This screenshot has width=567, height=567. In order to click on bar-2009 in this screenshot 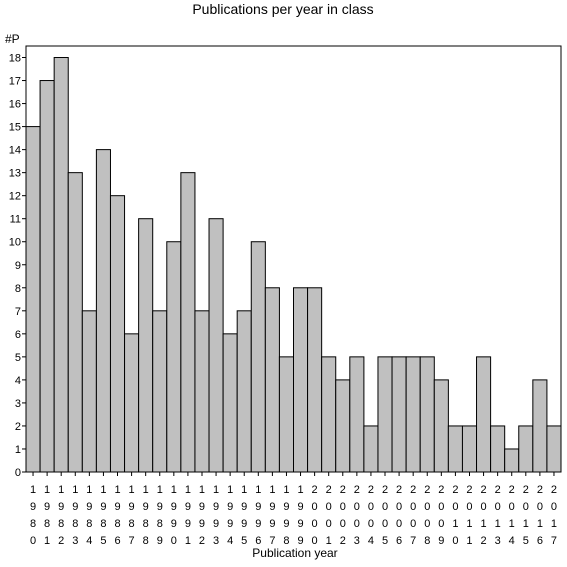, I will do `click(441, 426)`.